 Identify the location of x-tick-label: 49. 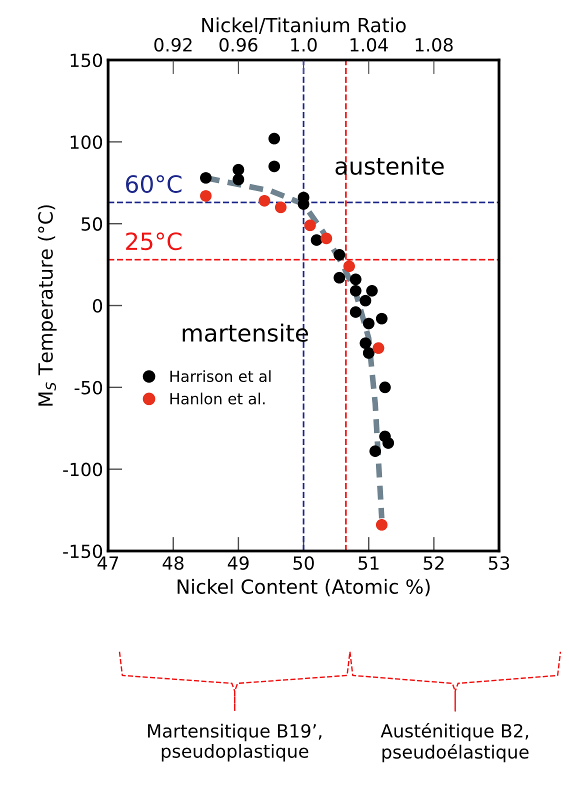
(238, 563).